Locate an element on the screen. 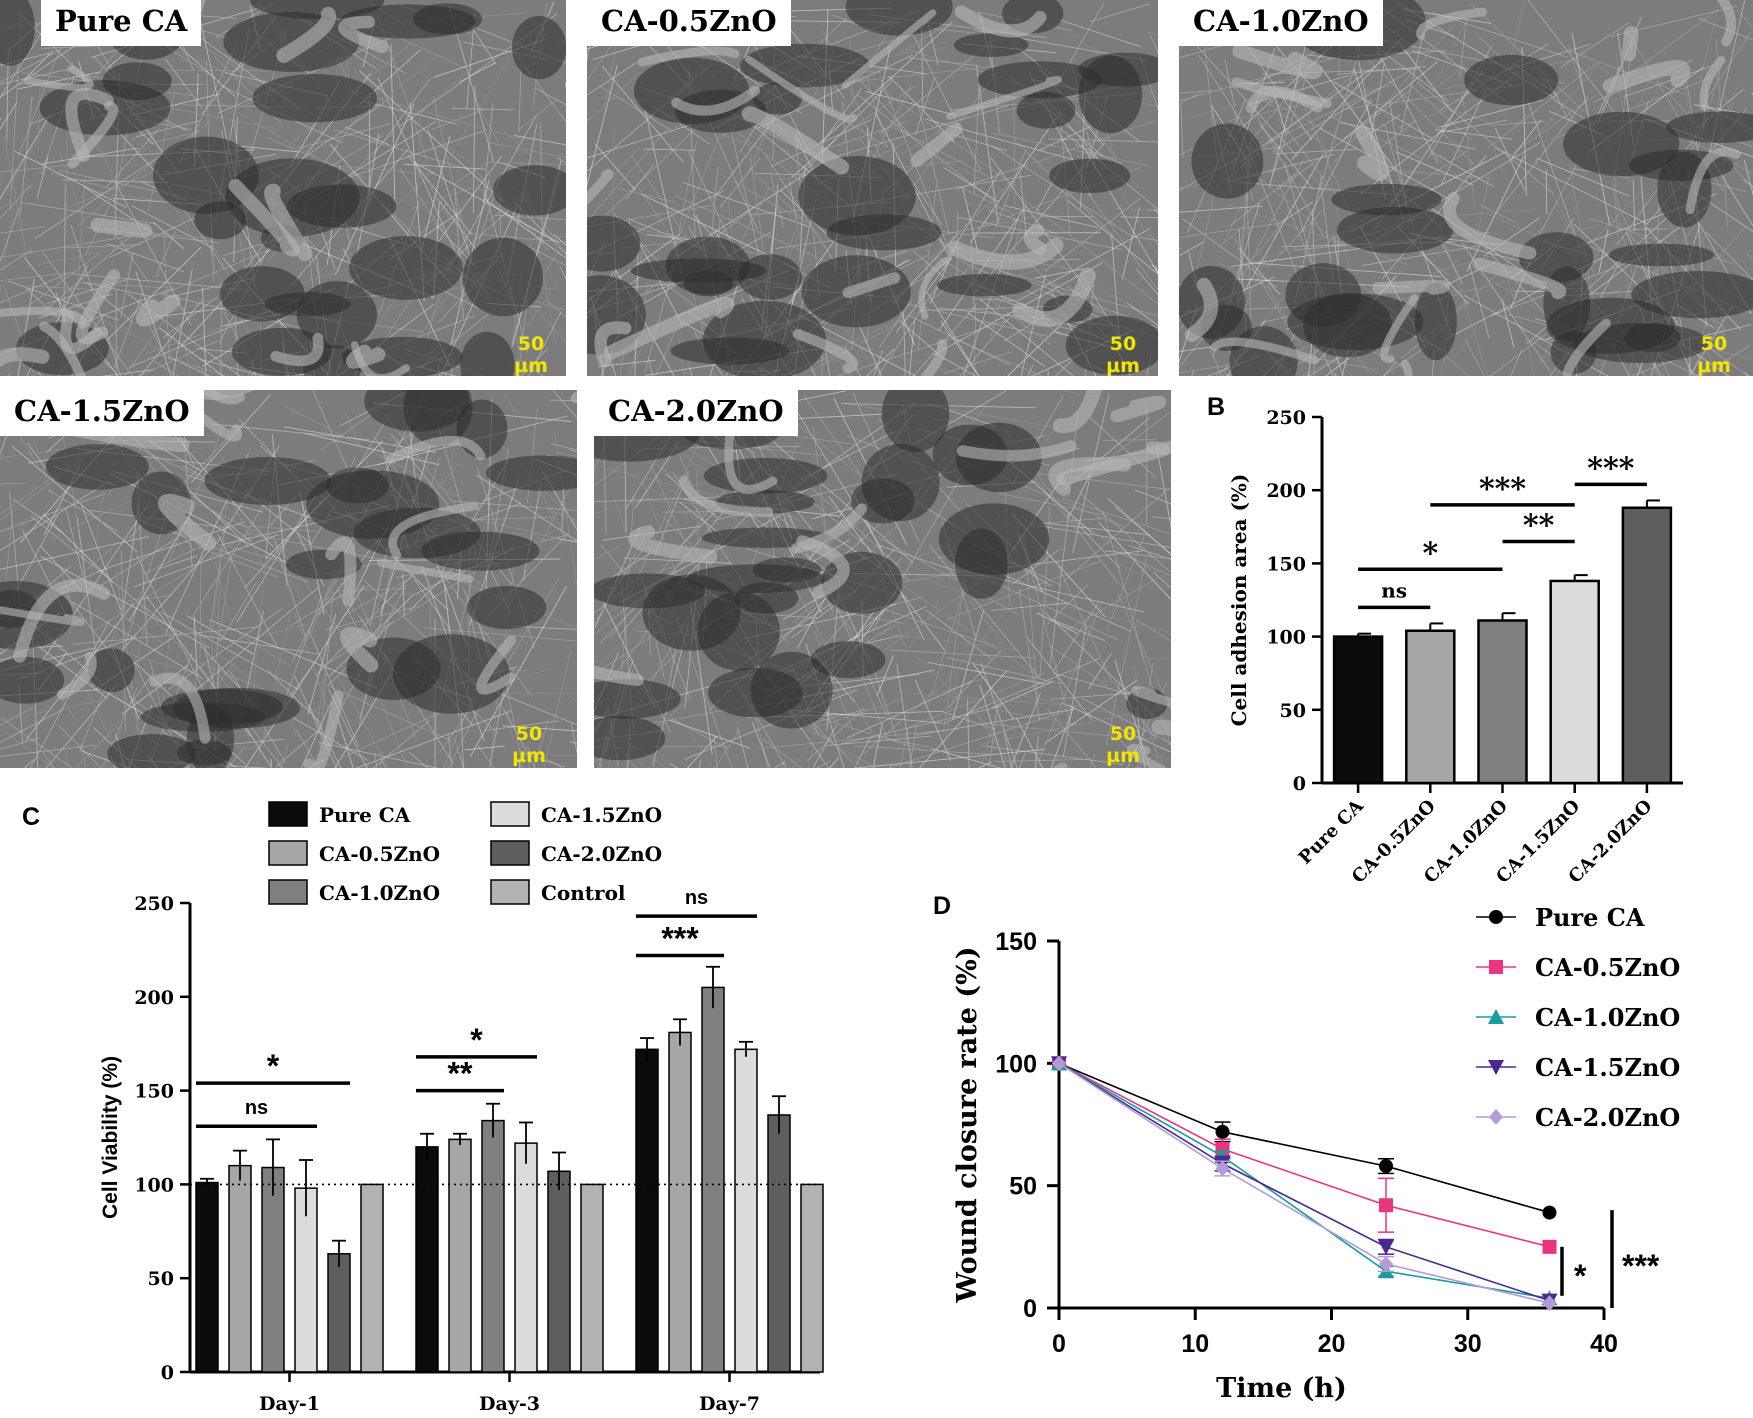  y-axis-label: Wound closure rate (%) is located at coordinates (967, 1125).